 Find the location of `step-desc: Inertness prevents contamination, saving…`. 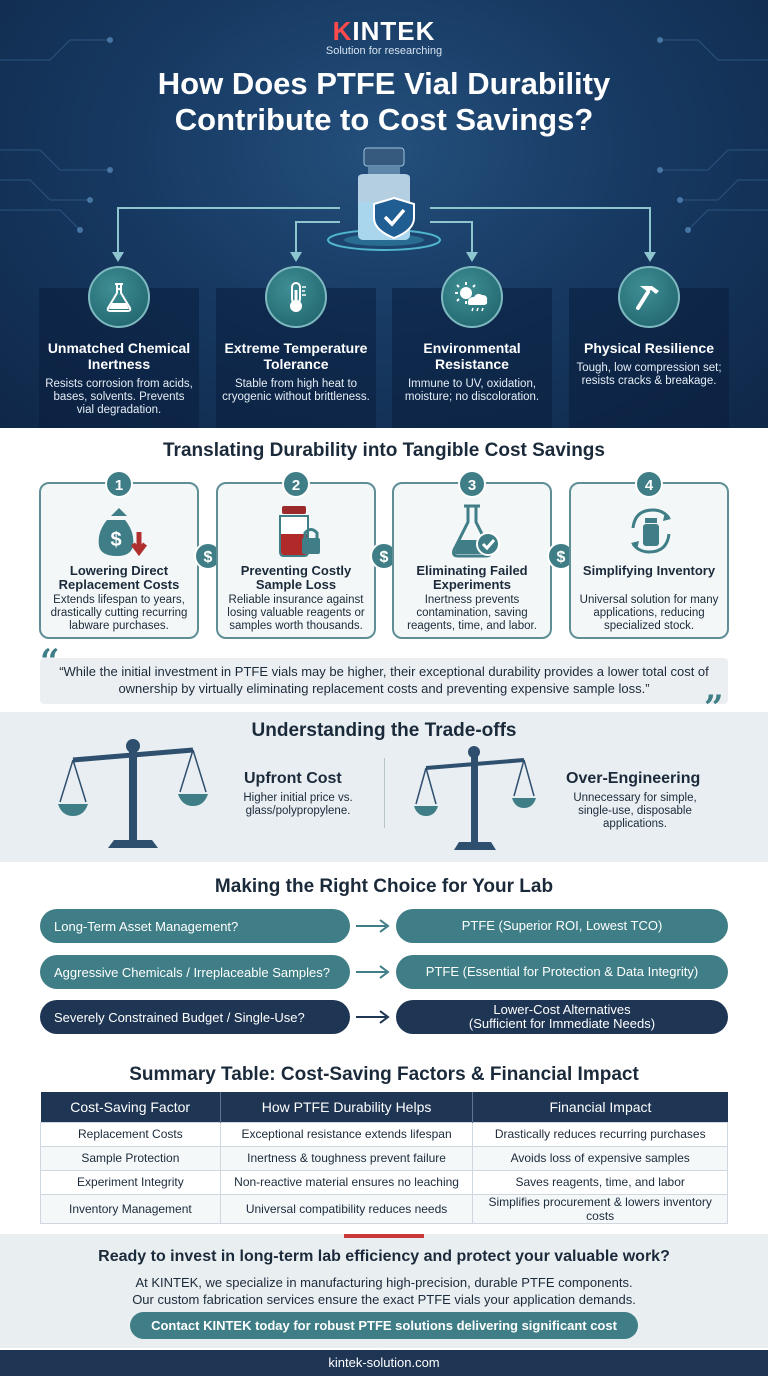

step-desc: Inertness prevents contamination, saving… is located at coordinates (472, 613).